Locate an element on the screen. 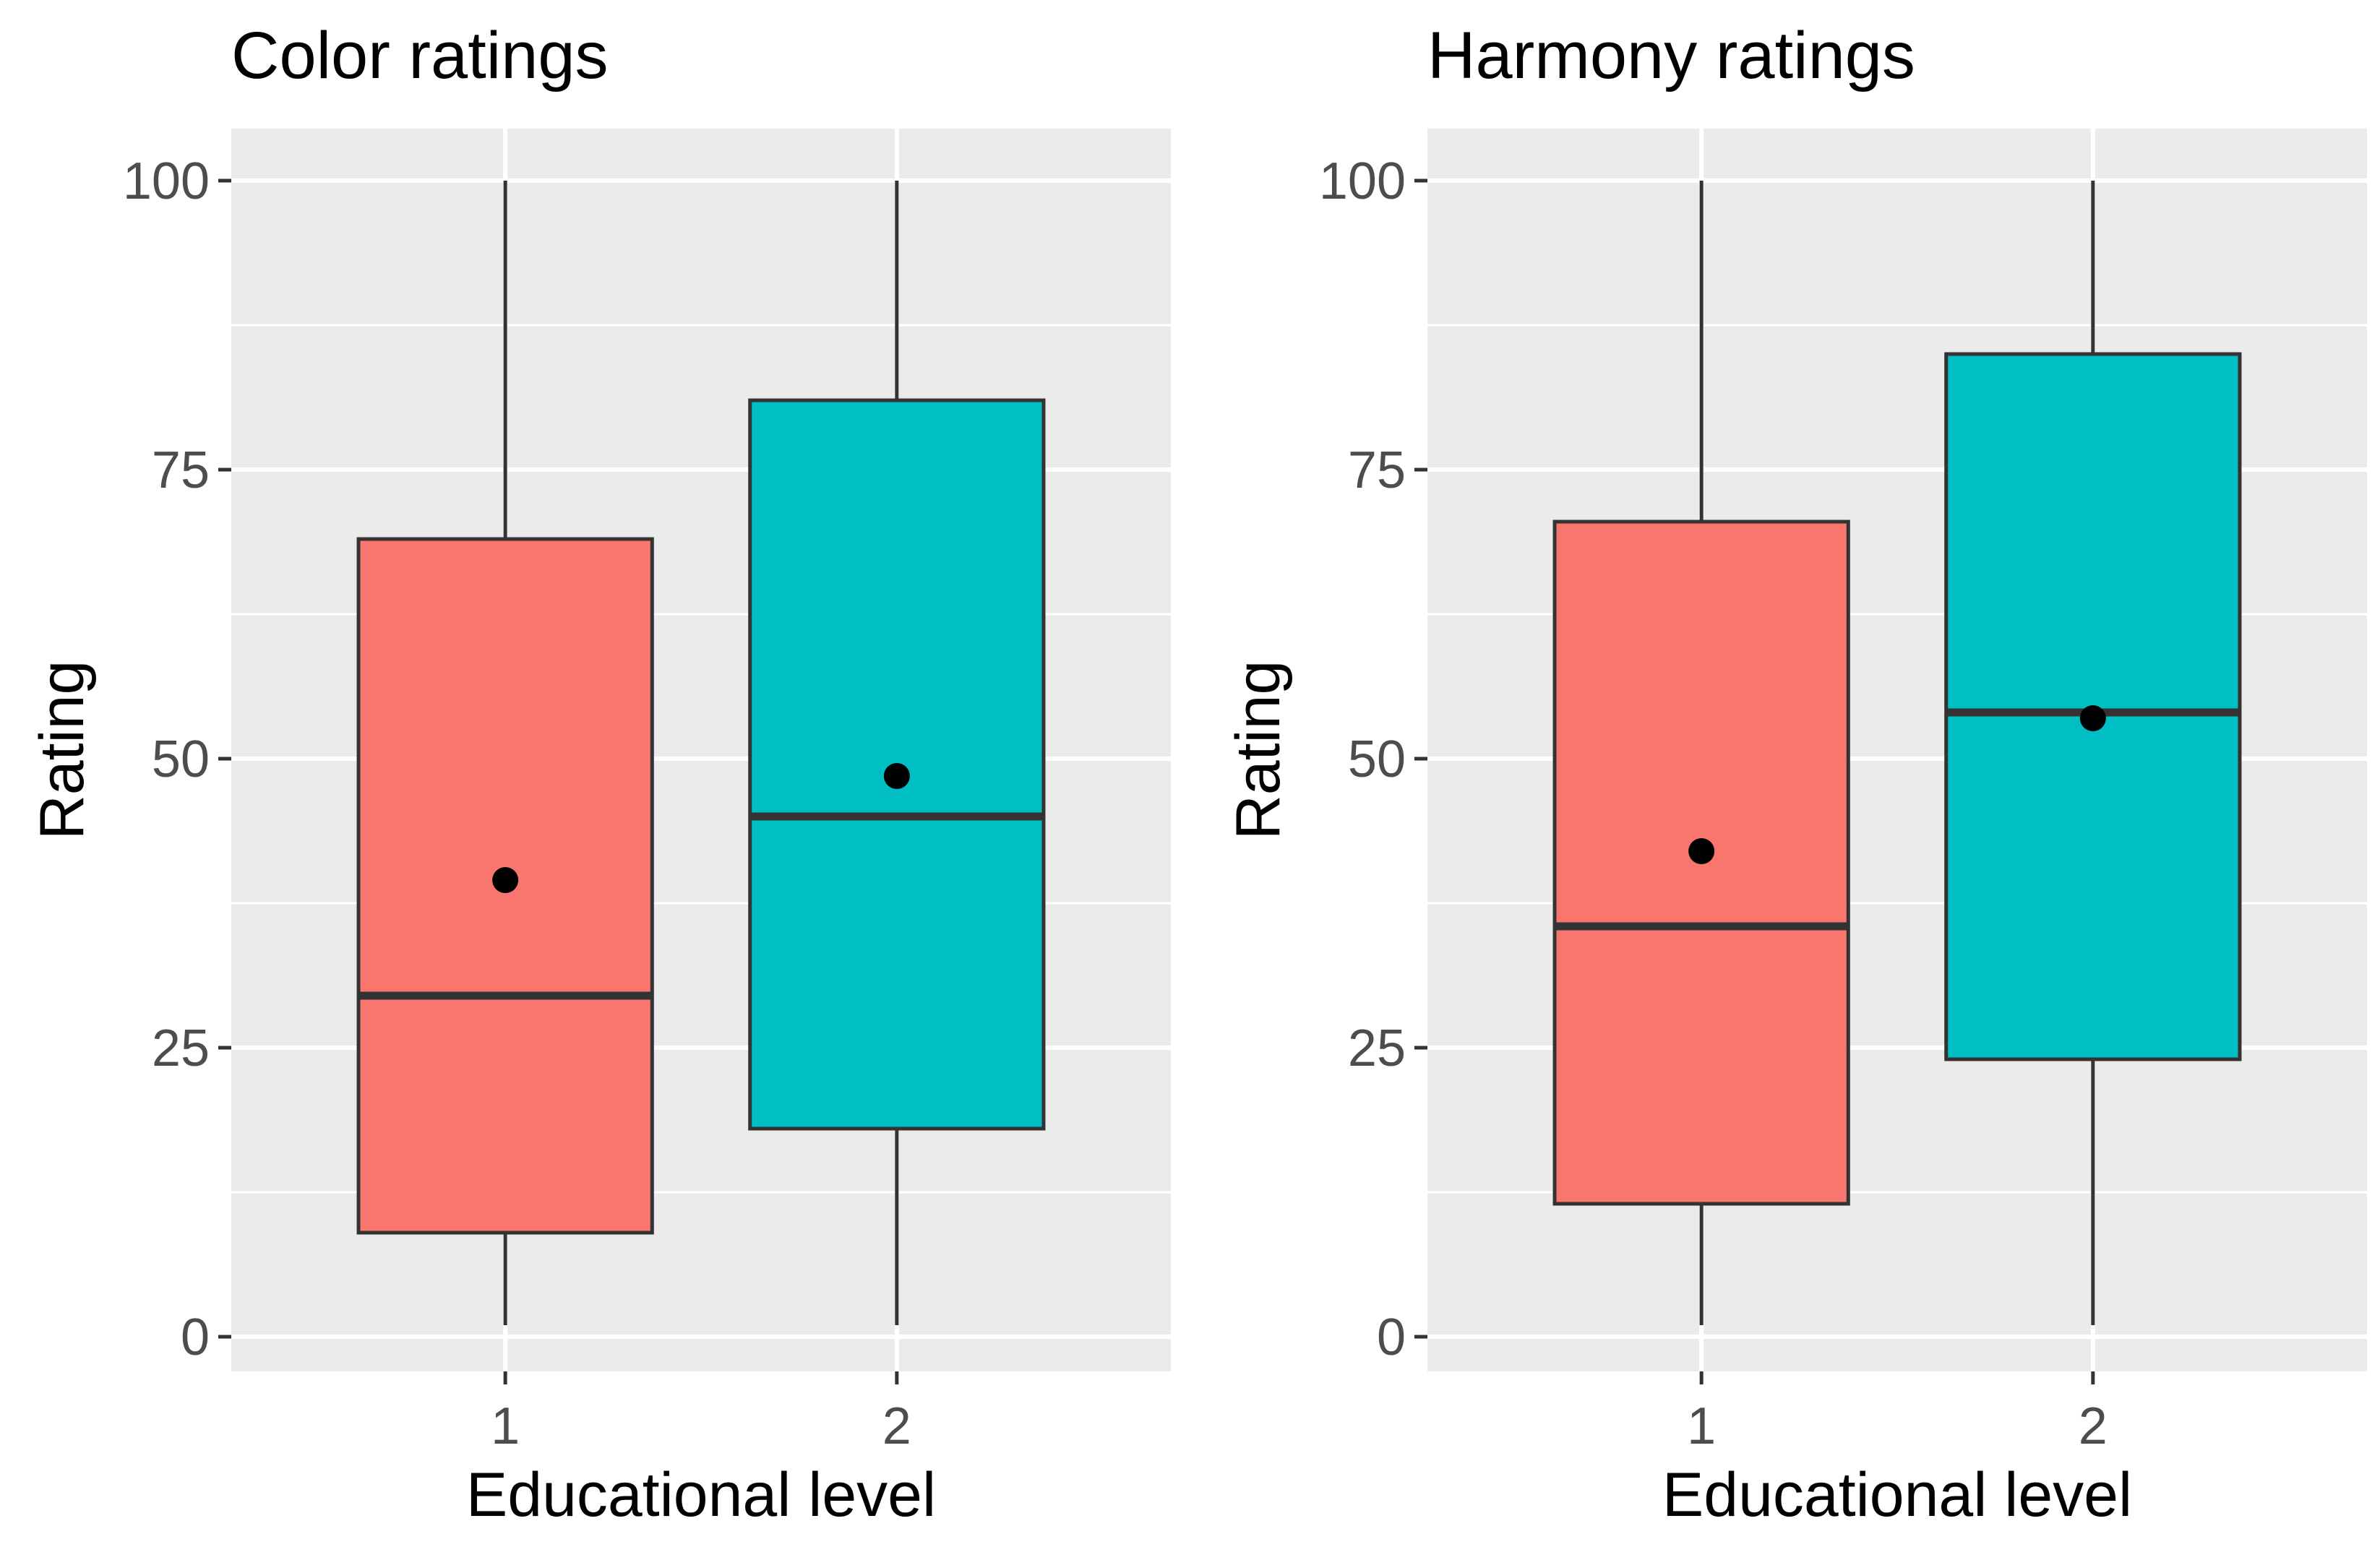  chart-title: Harmony ratings is located at coordinates (1671, 55).